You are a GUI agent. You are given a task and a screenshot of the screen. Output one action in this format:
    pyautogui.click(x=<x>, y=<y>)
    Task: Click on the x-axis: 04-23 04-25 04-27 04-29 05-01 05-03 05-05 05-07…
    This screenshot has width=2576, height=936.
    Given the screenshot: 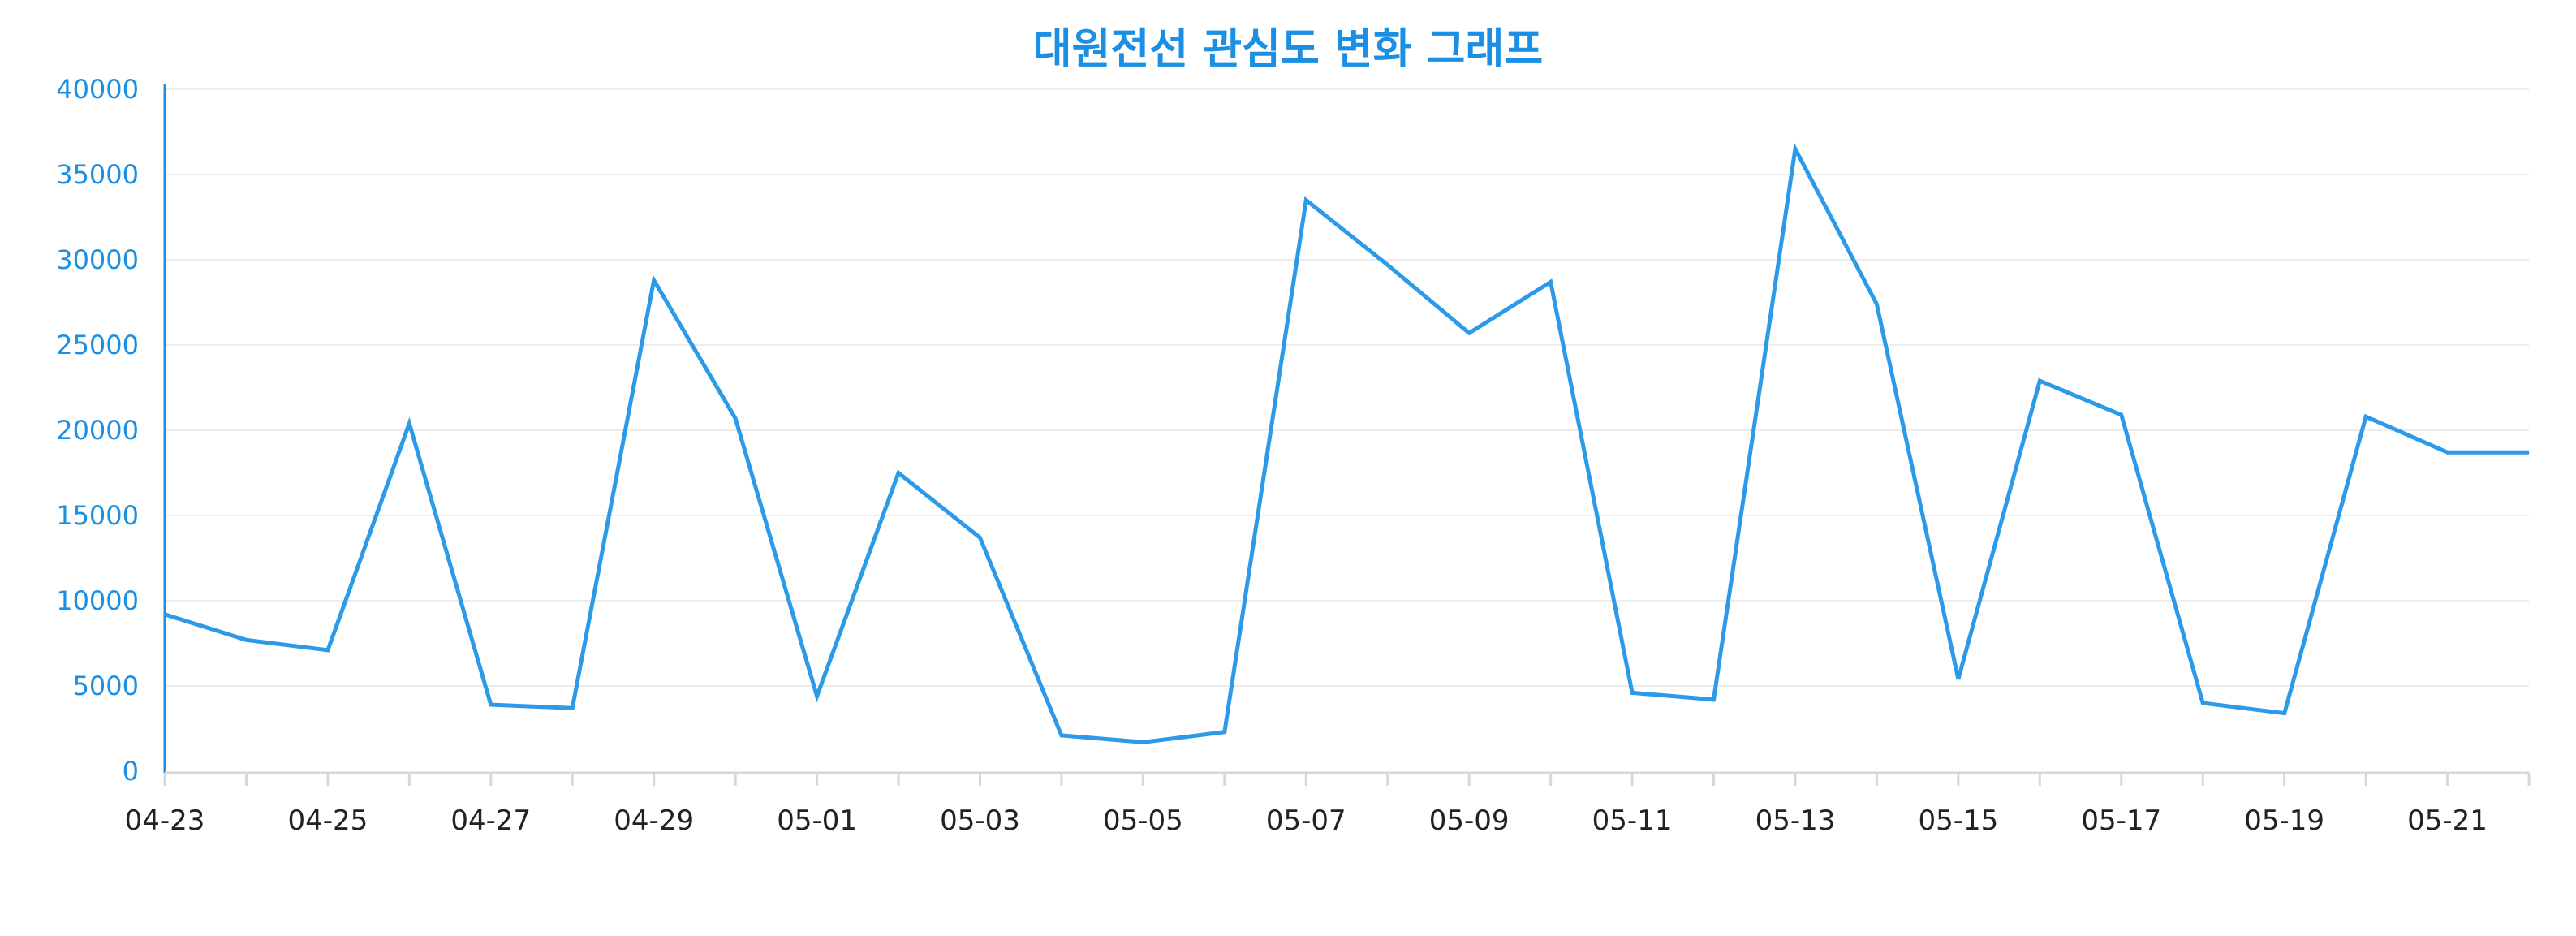 What is the action you would take?
    pyautogui.click(x=1328, y=804)
    